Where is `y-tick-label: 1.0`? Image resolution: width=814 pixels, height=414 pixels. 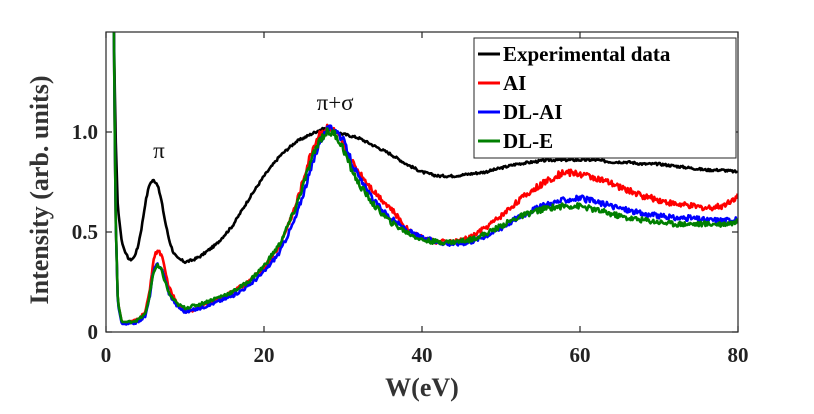 y-tick-label: 1.0 is located at coordinates (85, 132).